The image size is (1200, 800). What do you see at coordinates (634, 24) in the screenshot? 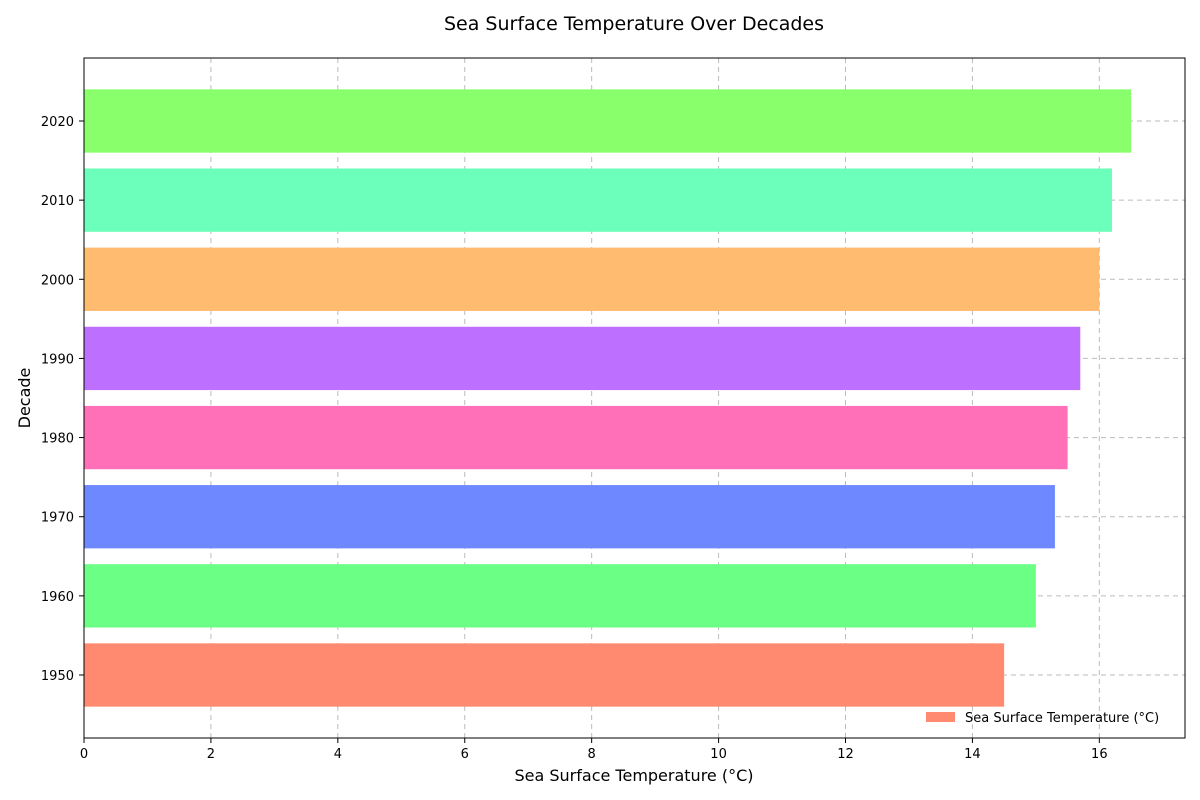
I see `chart-title: Sea Surface Temperature Over Decades` at bounding box center [634, 24].